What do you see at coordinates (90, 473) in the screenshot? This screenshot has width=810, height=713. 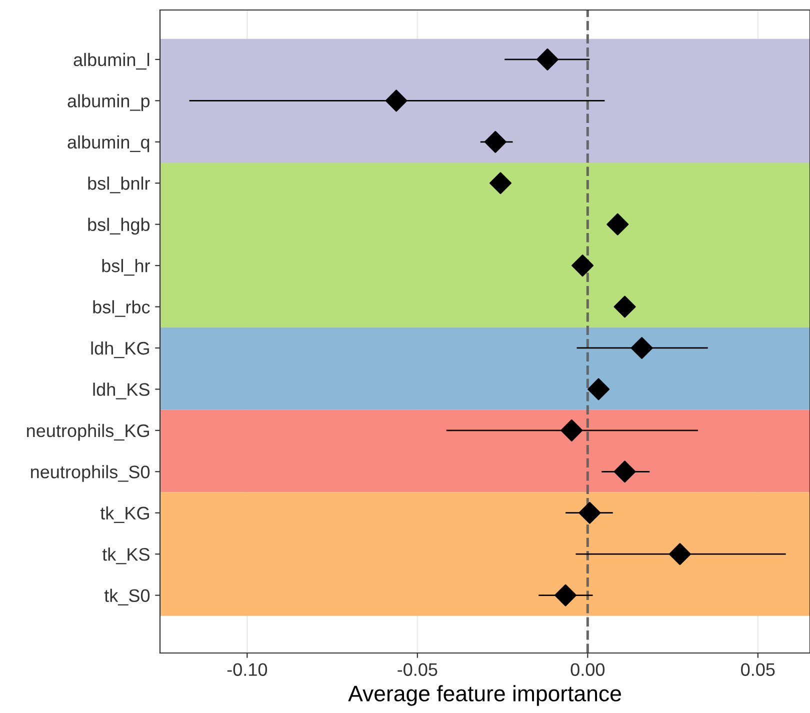 I see `y-tick-label: neutrophils_S0` at bounding box center [90, 473].